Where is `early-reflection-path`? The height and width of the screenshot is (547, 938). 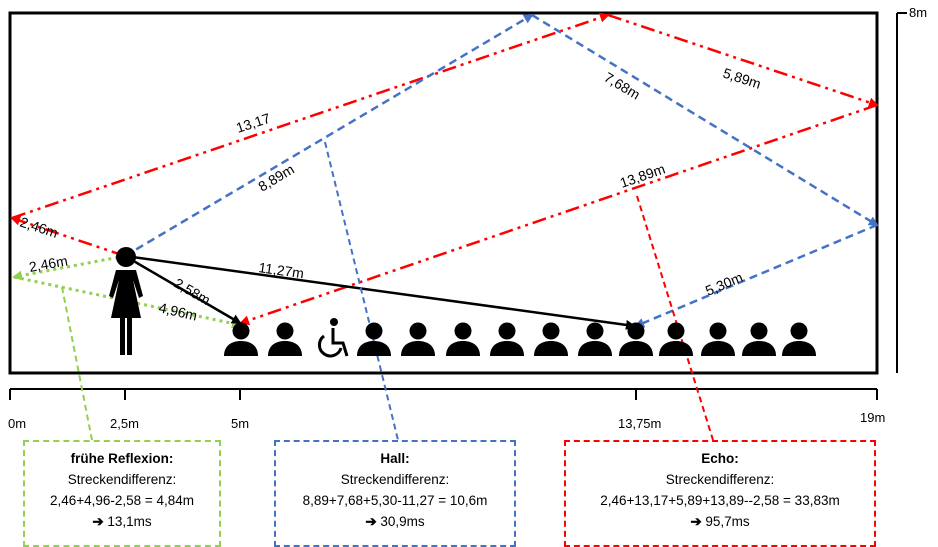
early-reflection-path is located at coordinates (127, 291).